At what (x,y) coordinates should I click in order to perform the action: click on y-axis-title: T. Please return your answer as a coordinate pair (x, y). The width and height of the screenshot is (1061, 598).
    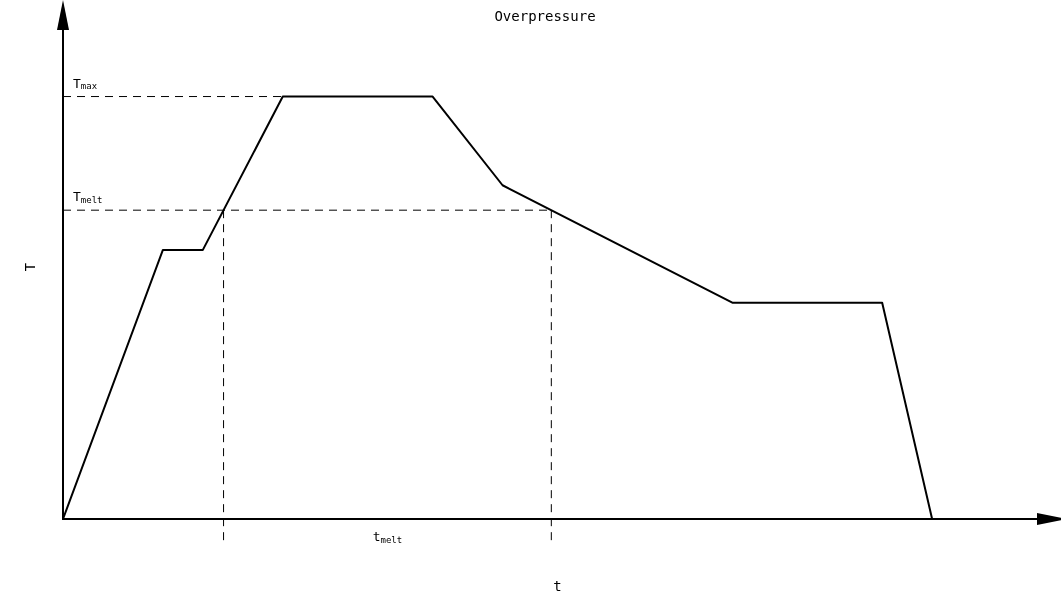
    Looking at the image, I should click on (30, 267).